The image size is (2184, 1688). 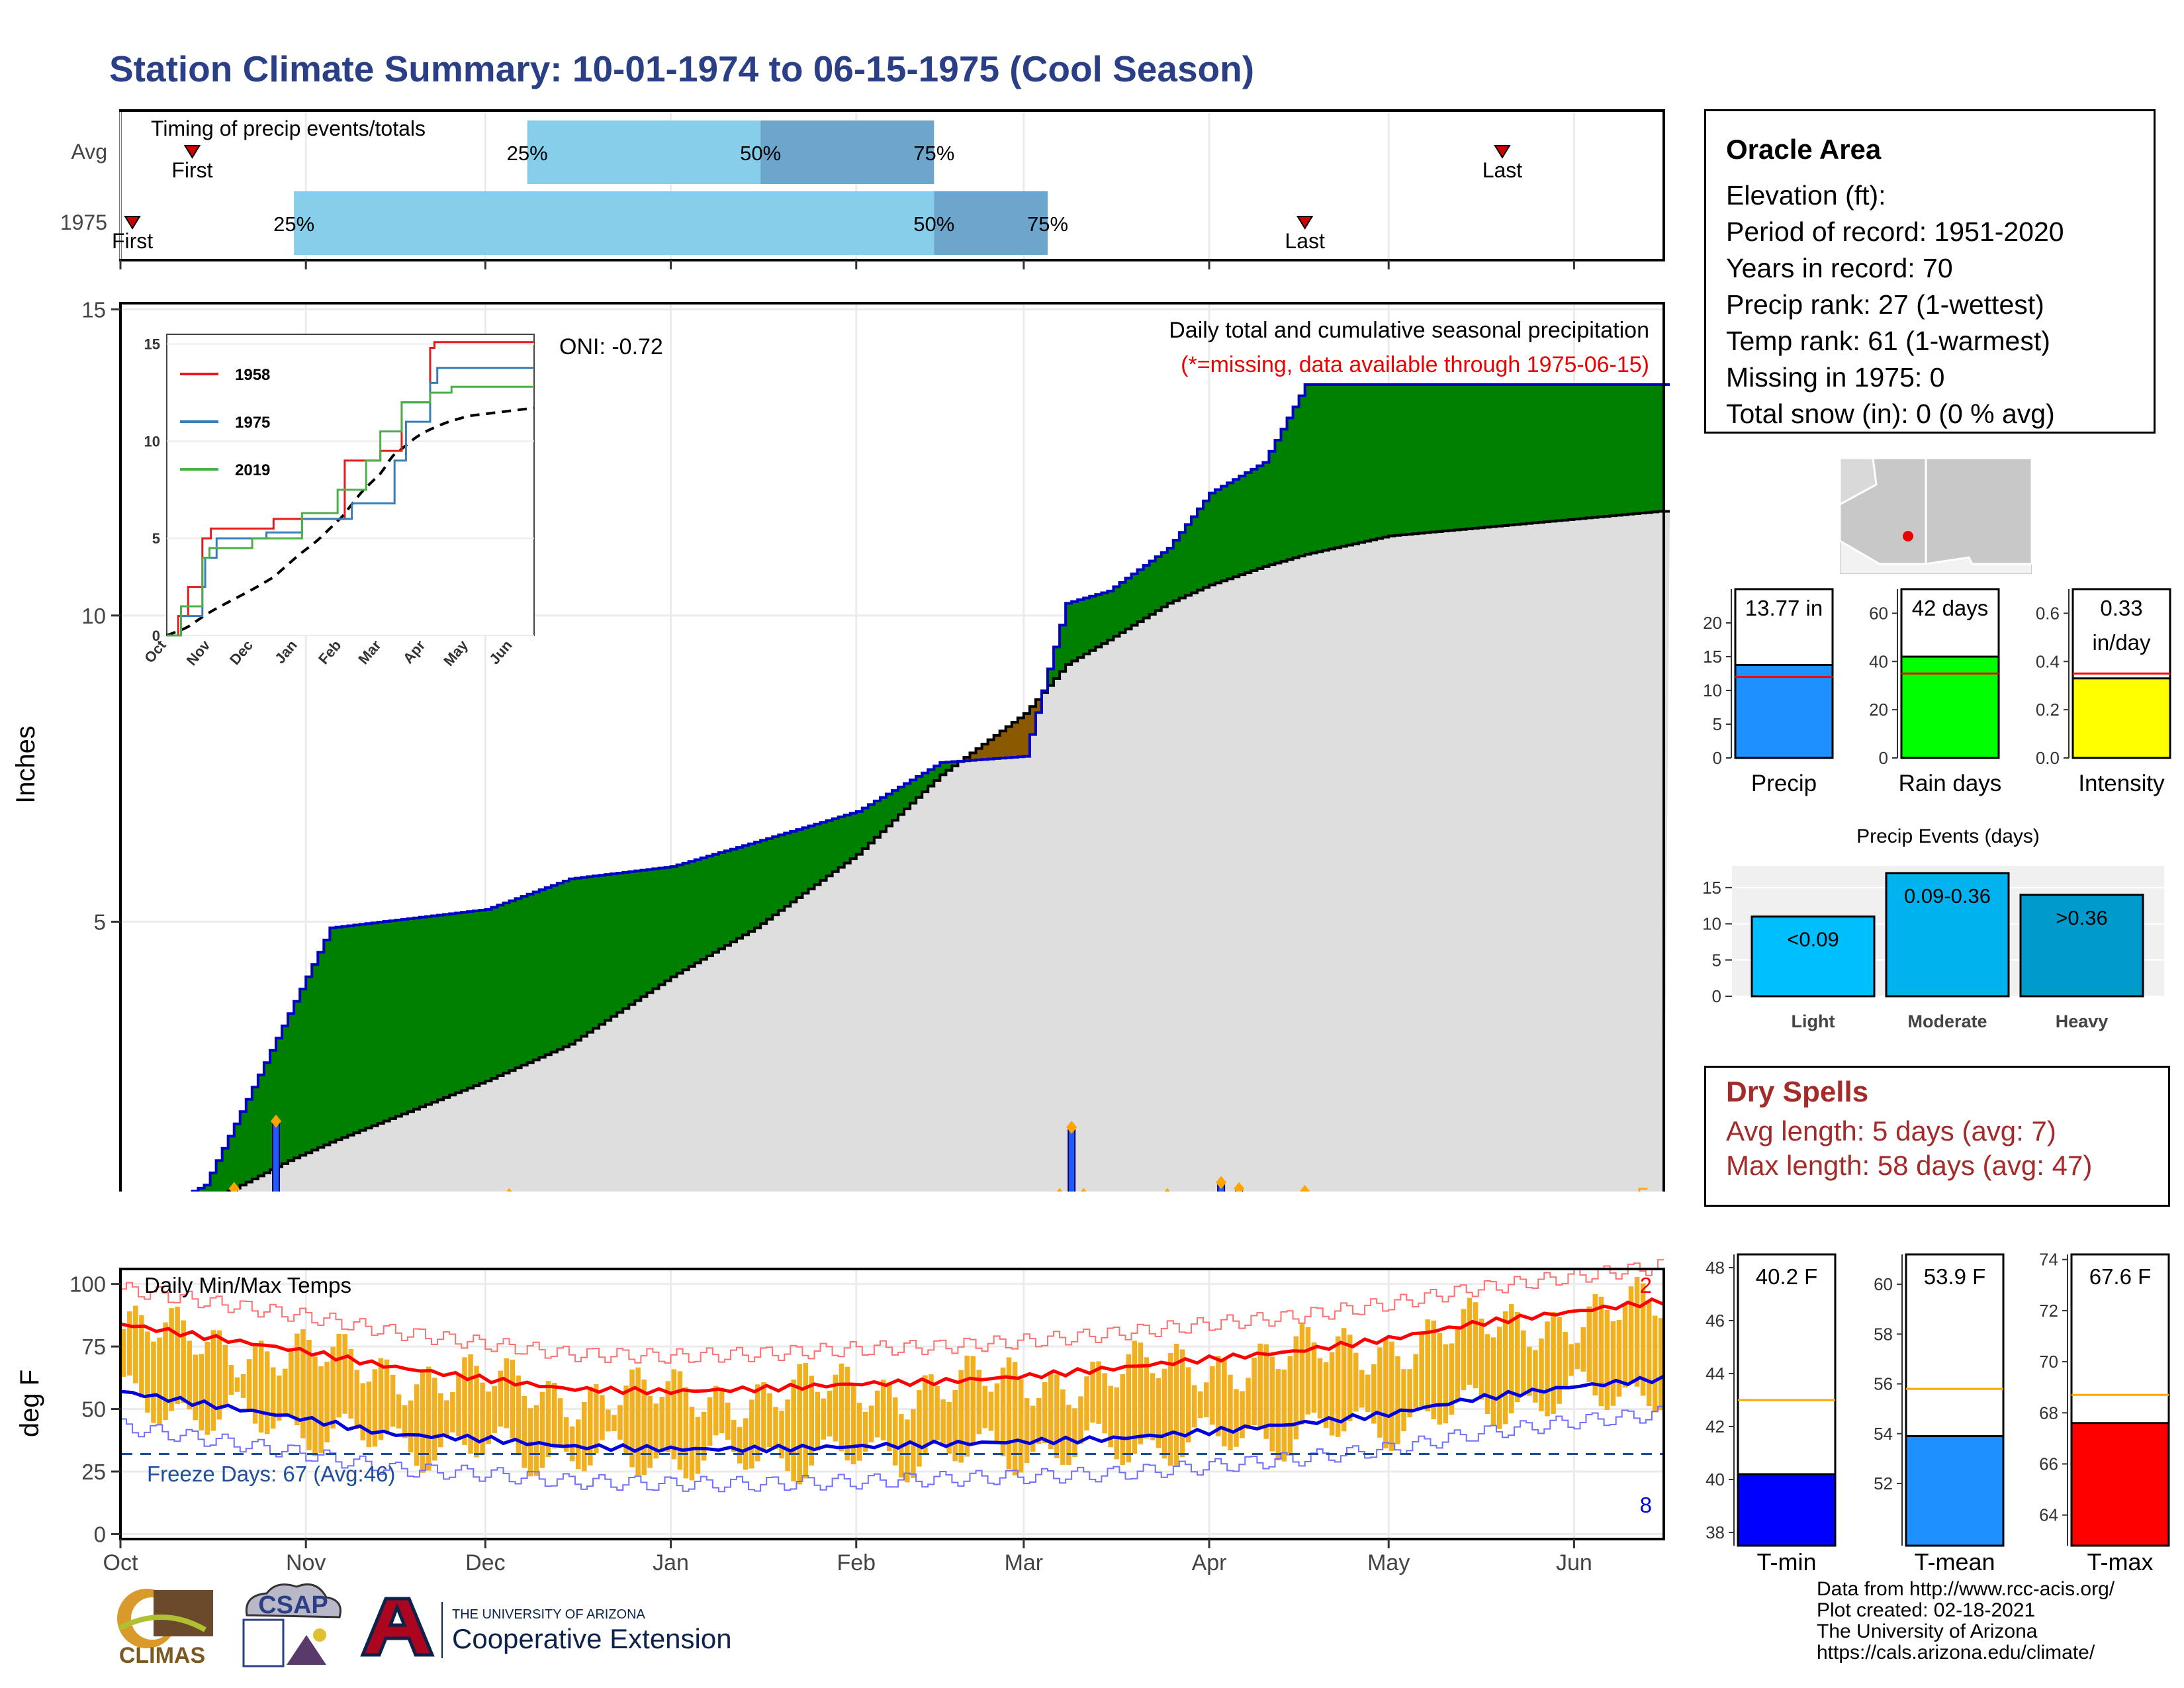 I want to click on temp-ytick-label: 0, so click(x=100, y=1534).